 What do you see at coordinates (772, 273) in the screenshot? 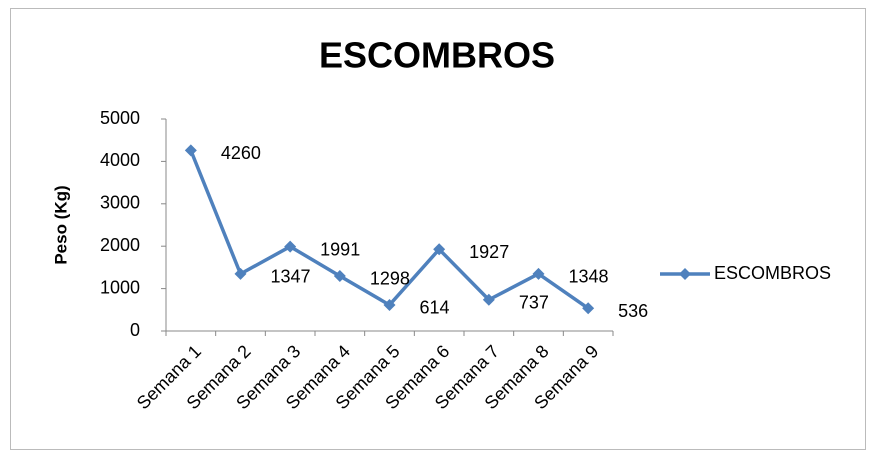
I see `legend-label: ESCOMBROS` at bounding box center [772, 273].